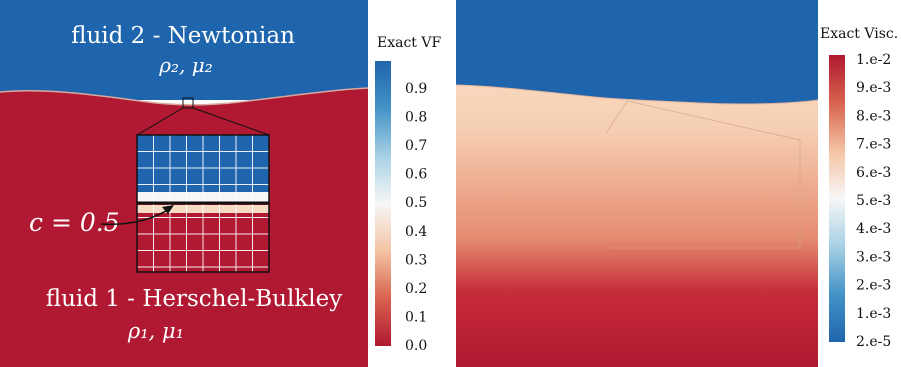 The height and width of the screenshot is (367, 901). What do you see at coordinates (859, 34) in the screenshot?
I see `visc-colorbar-title: Exact Visc.` at bounding box center [859, 34].